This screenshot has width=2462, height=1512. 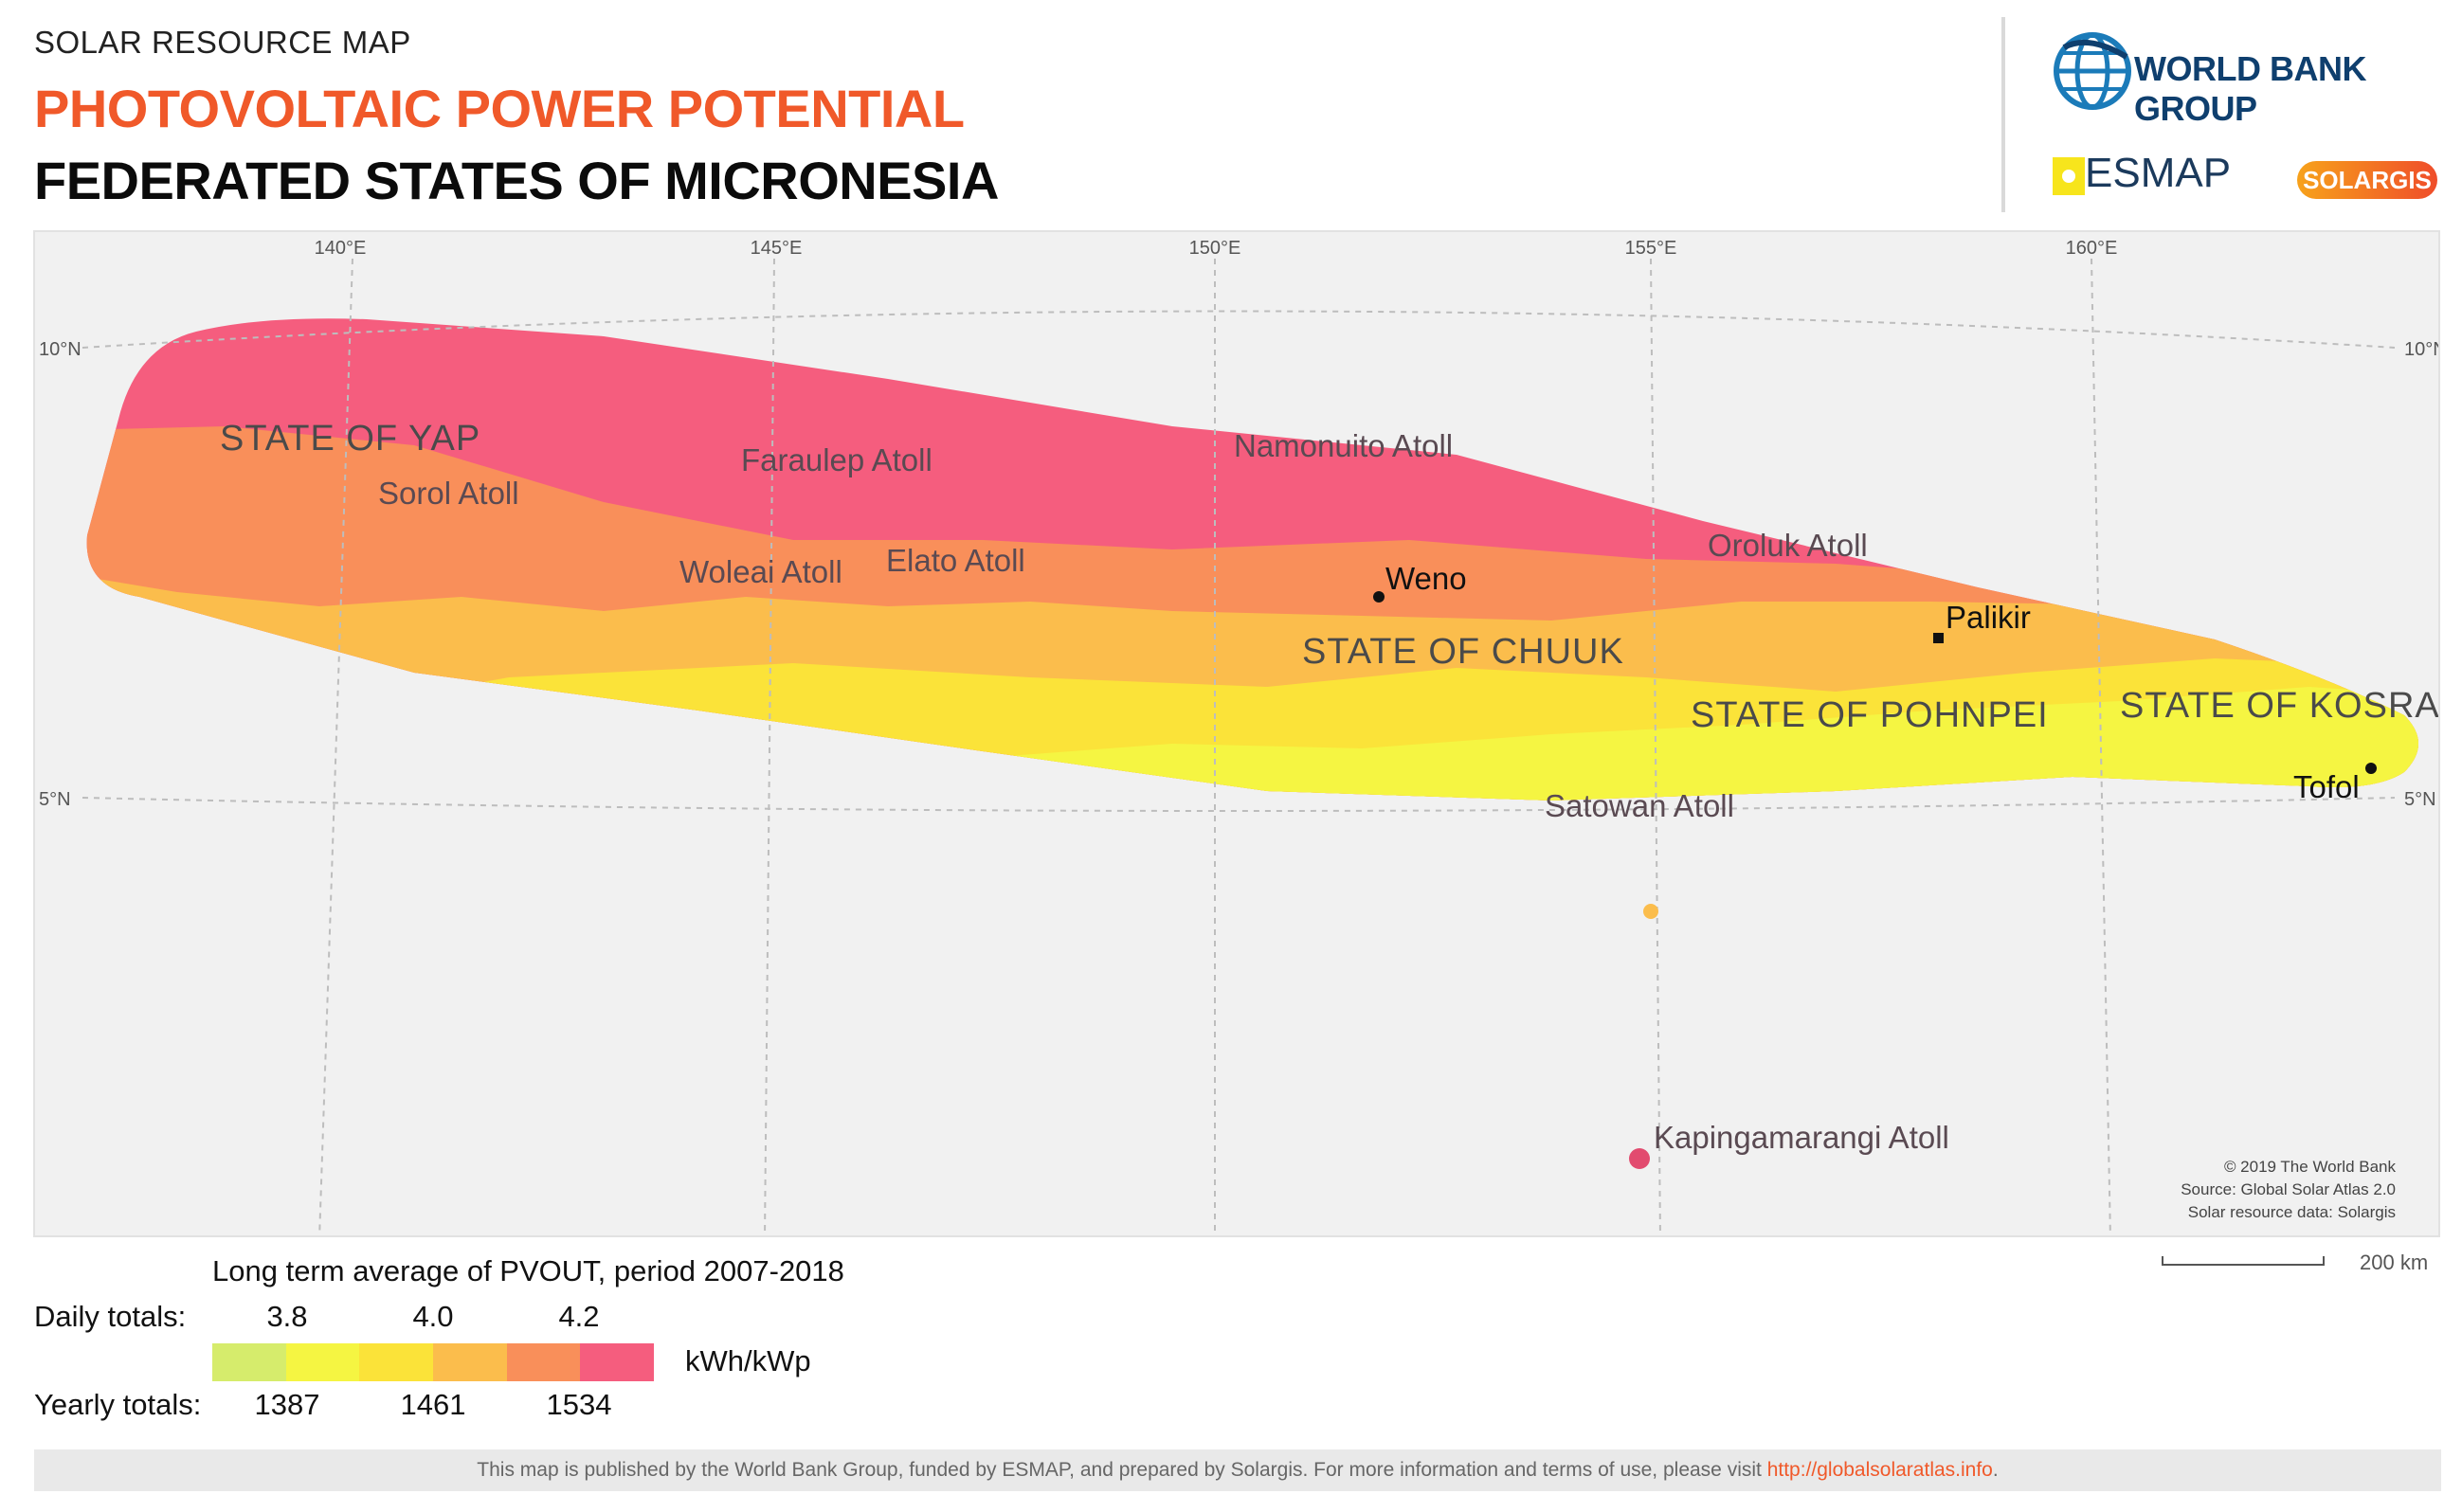 I want to click on lon-label-145: 145°E, so click(x=777, y=248).